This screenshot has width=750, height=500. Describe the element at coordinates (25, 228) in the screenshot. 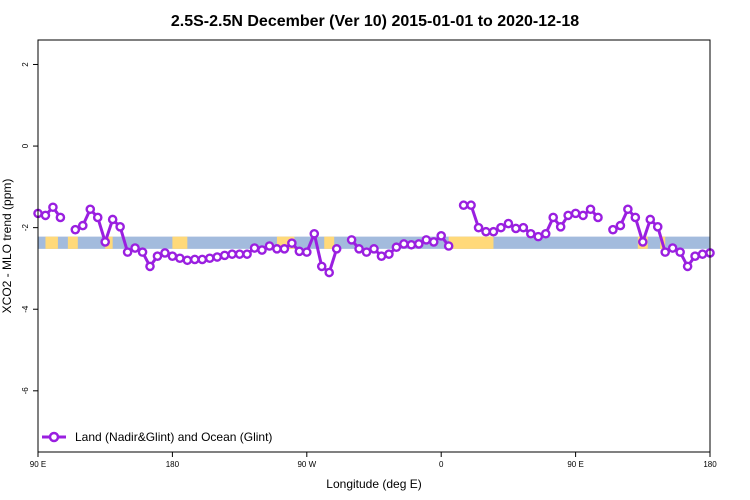

I see `y-tick-label: -2` at that location.